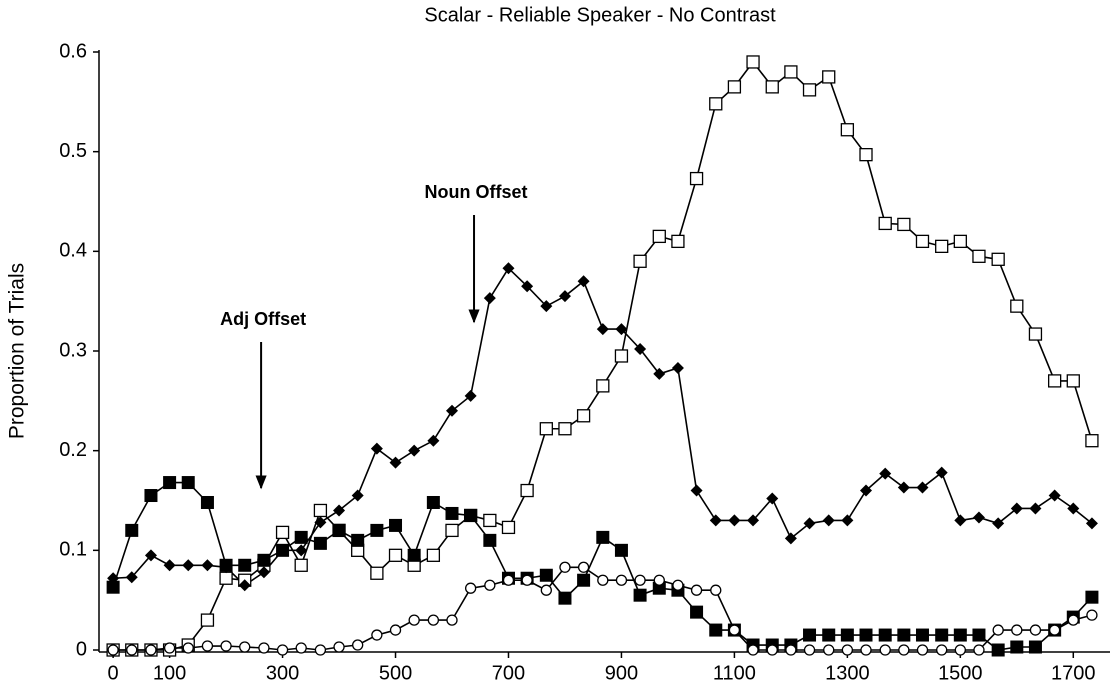  Describe the element at coordinates (73, 450) in the screenshot. I see `y-tick-label: 0.2` at that location.